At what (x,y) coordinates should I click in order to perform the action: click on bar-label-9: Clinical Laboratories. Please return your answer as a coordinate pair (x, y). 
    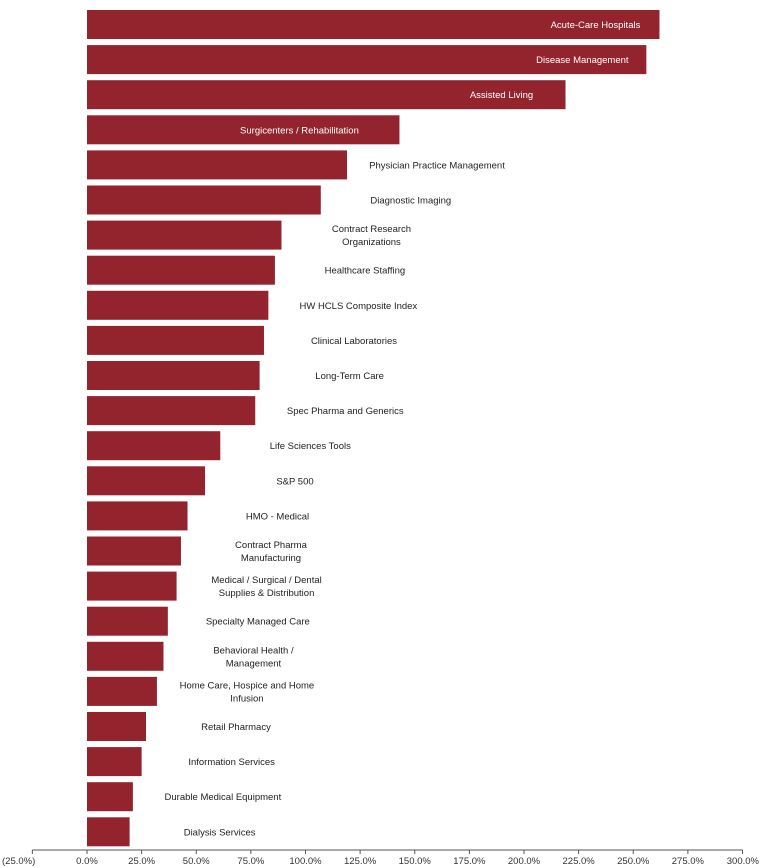
    Looking at the image, I should click on (354, 341).